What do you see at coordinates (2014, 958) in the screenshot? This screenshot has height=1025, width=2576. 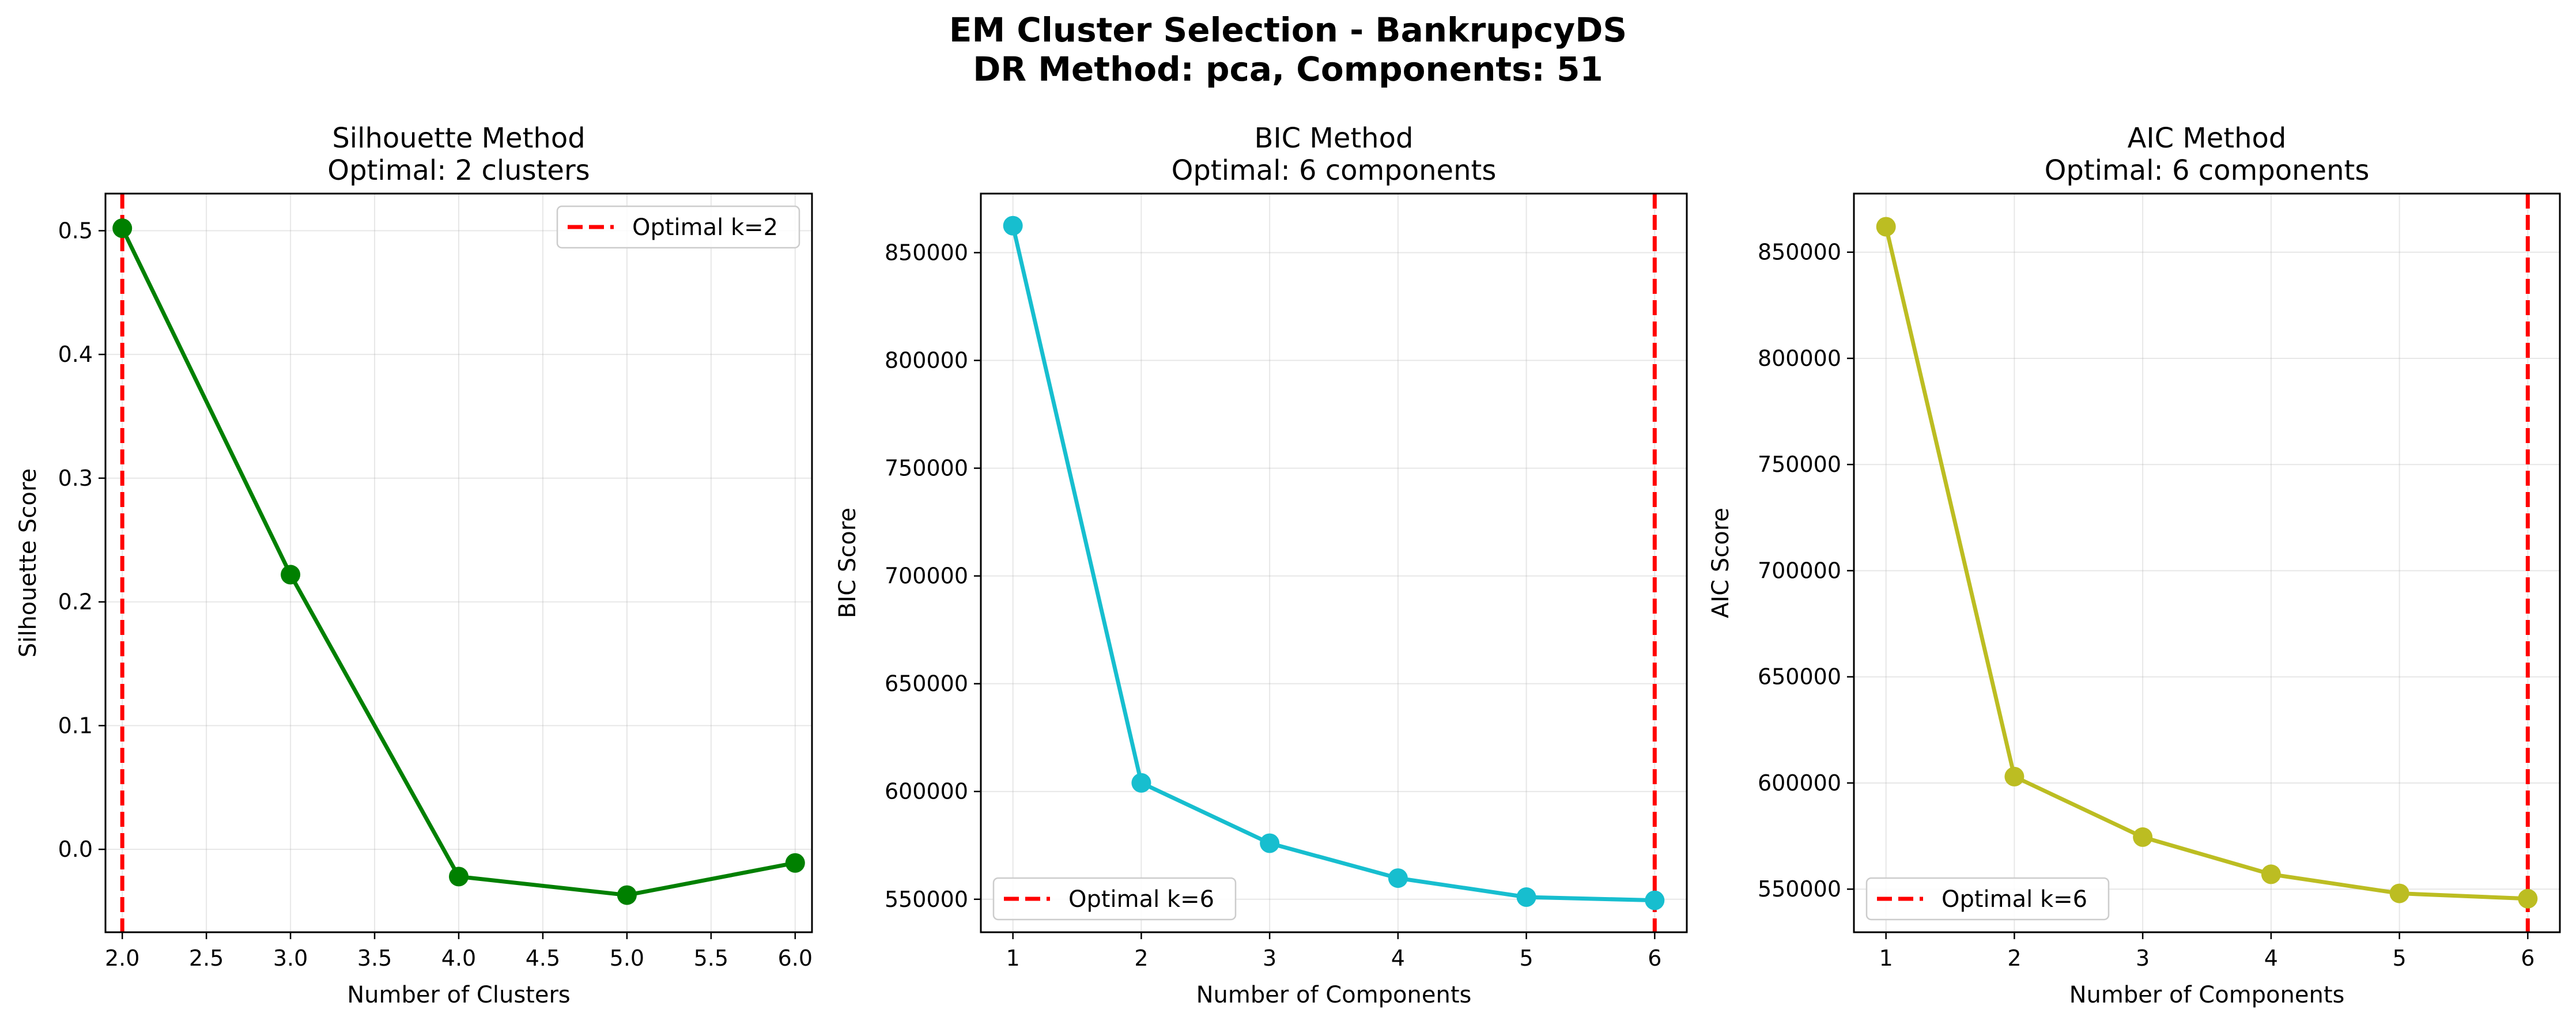 I see `chart3-xtick-label: 2` at bounding box center [2014, 958].